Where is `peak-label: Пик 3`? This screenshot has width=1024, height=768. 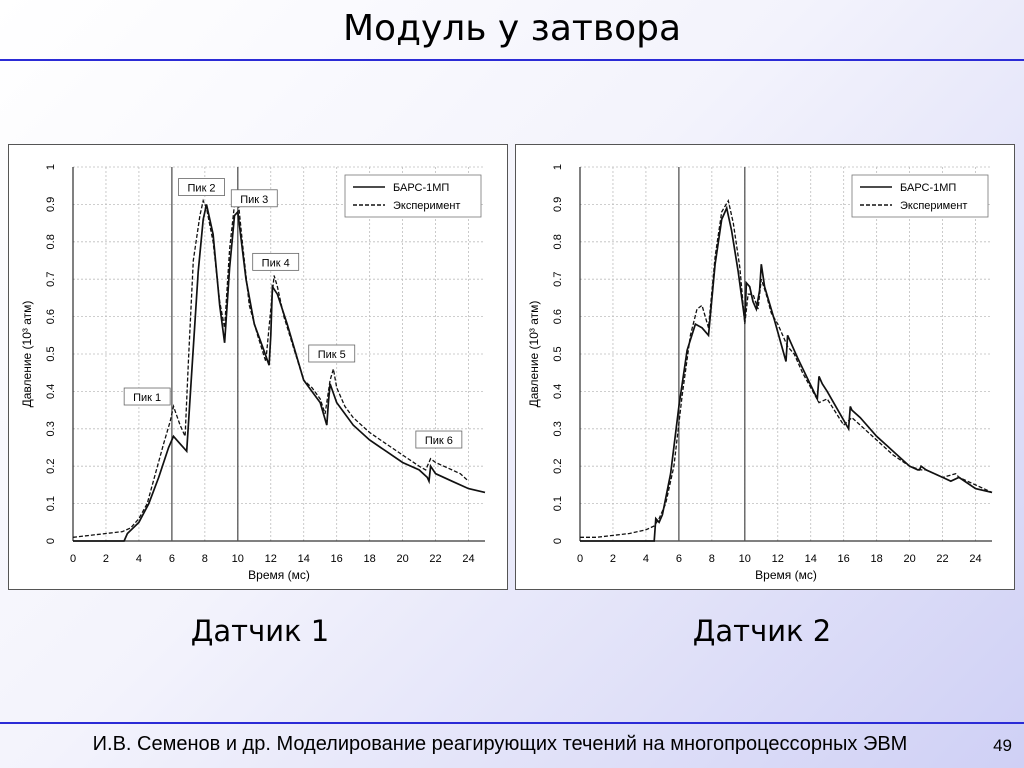 peak-label: Пик 3 is located at coordinates (254, 200).